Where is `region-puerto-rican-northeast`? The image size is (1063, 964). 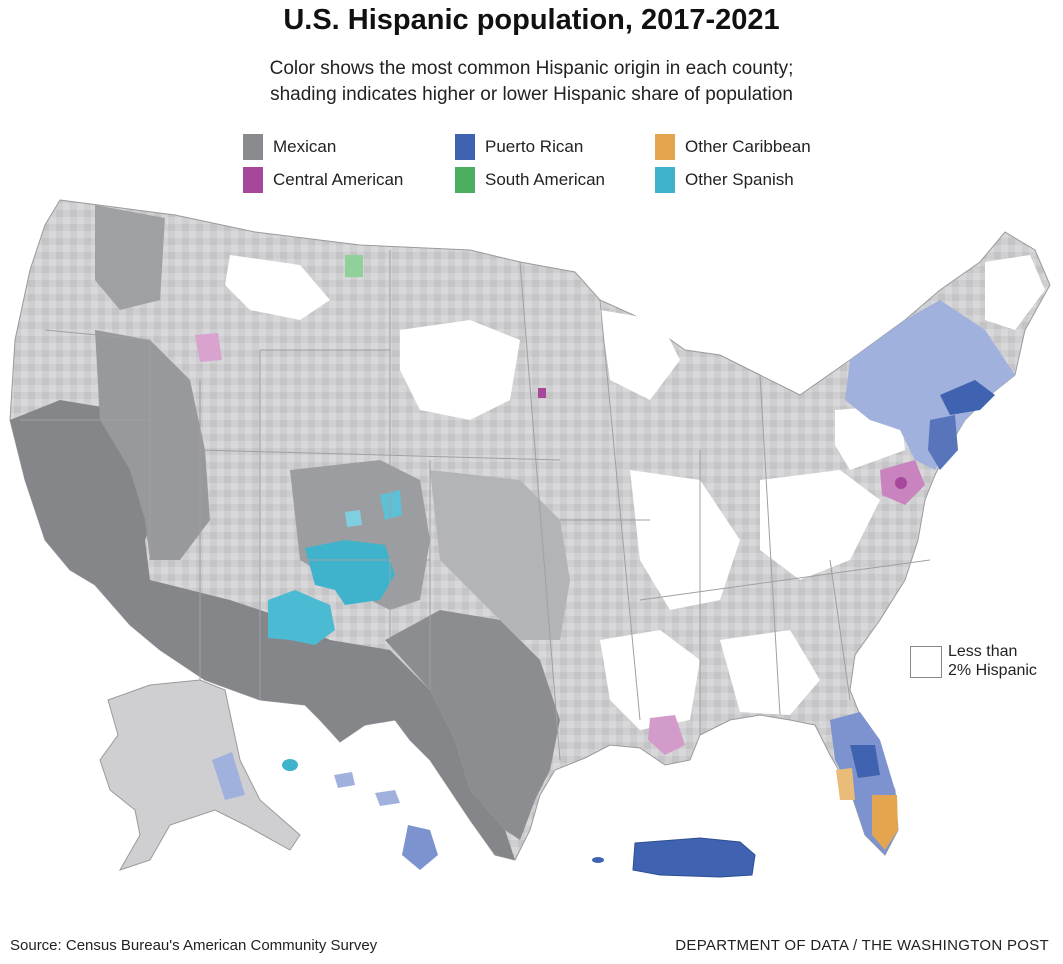 region-puerto-rican-northeast is located at coordinates (930, 385).